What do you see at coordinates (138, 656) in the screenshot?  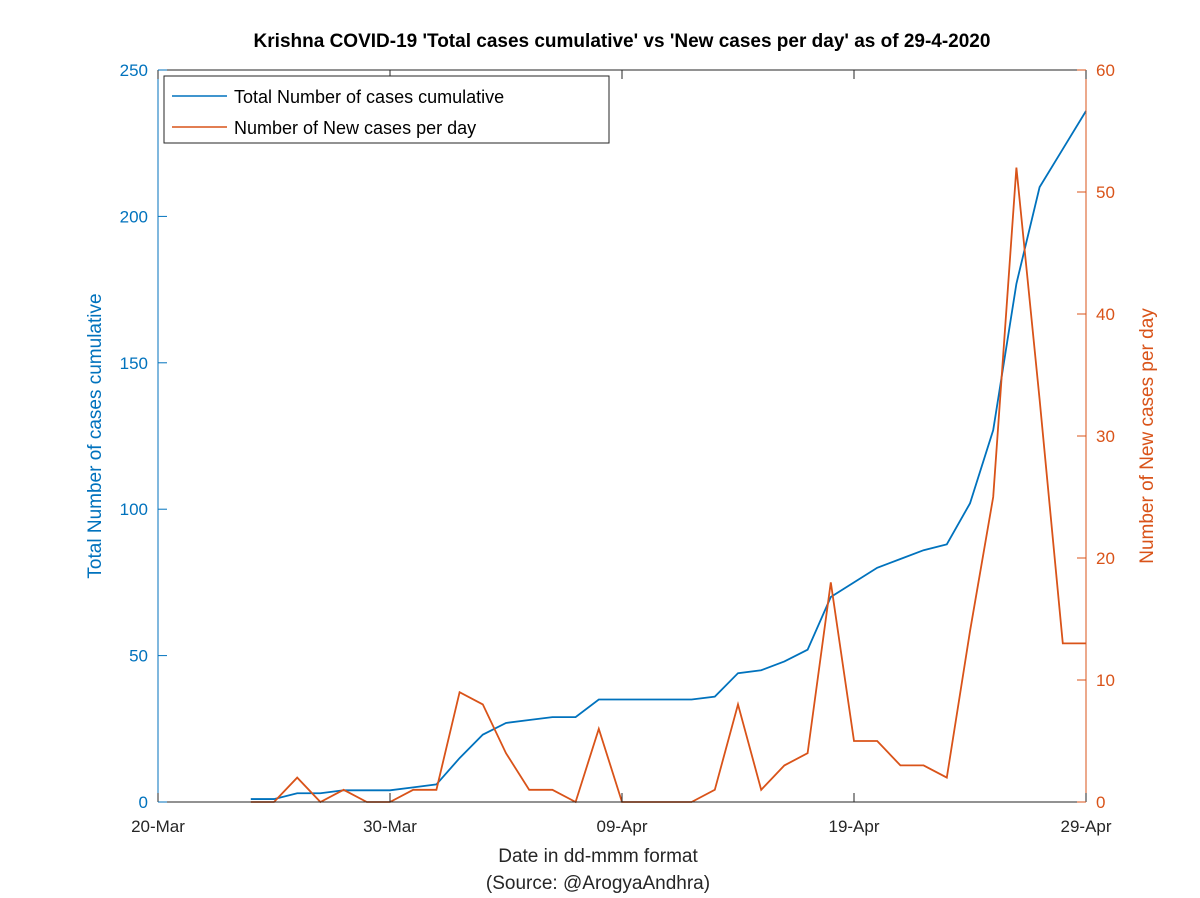 I see `left-y-tick-label: 50` at bounding box center [138, 656].